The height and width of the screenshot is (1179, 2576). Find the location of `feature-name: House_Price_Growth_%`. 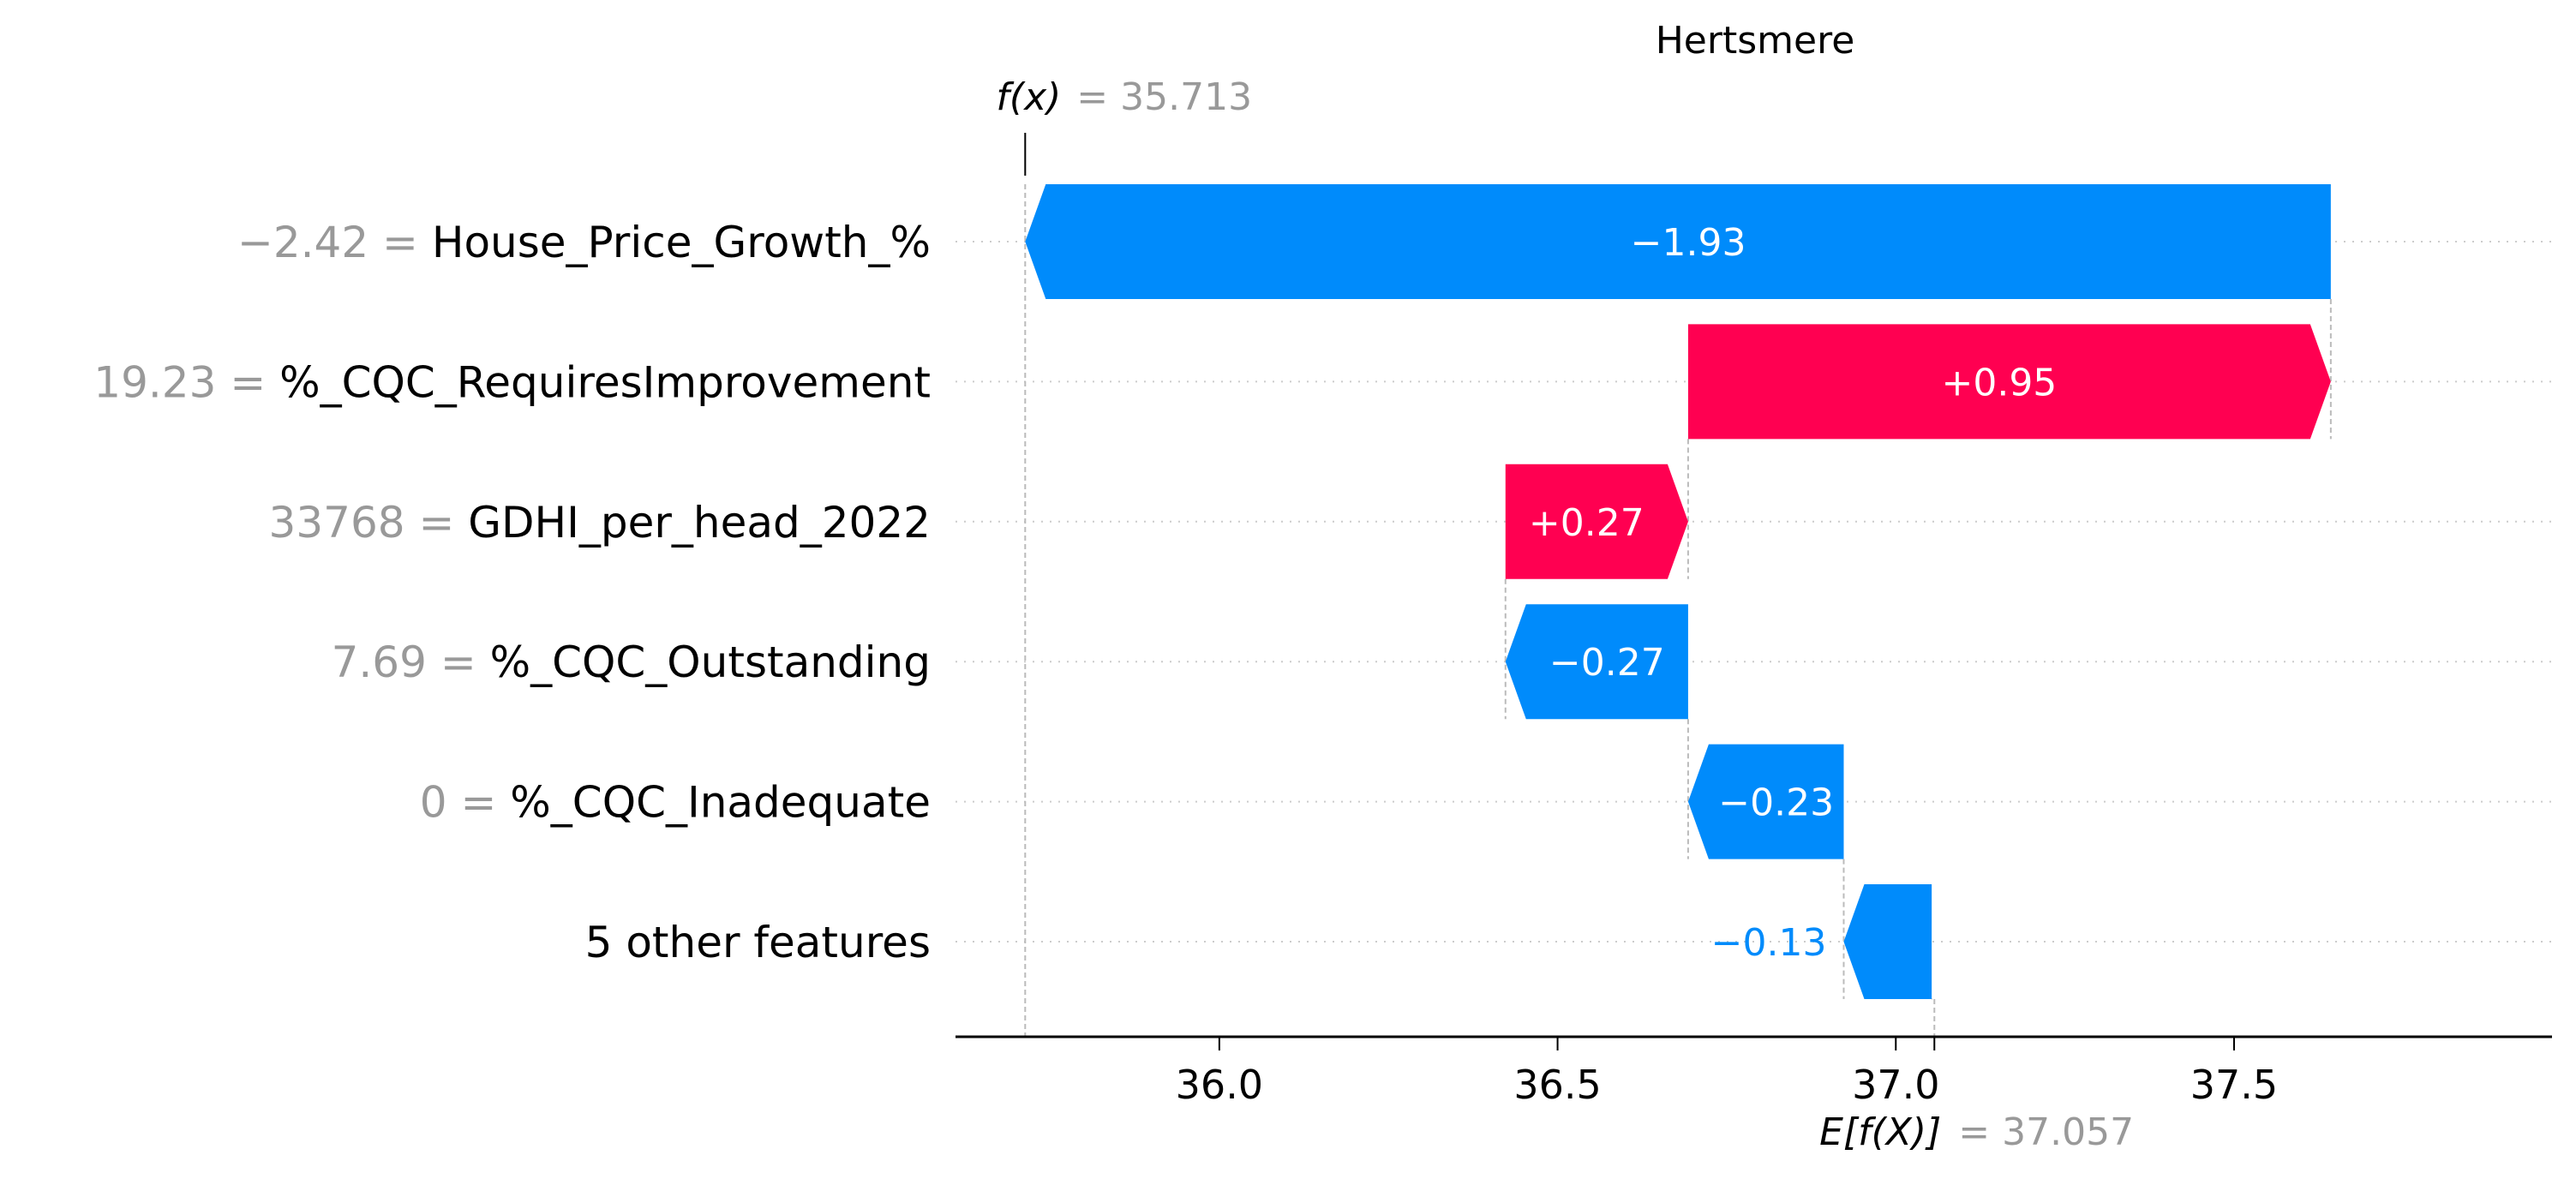

feature-name: House_Price_Growth_% is located at coordinates (681, 242).